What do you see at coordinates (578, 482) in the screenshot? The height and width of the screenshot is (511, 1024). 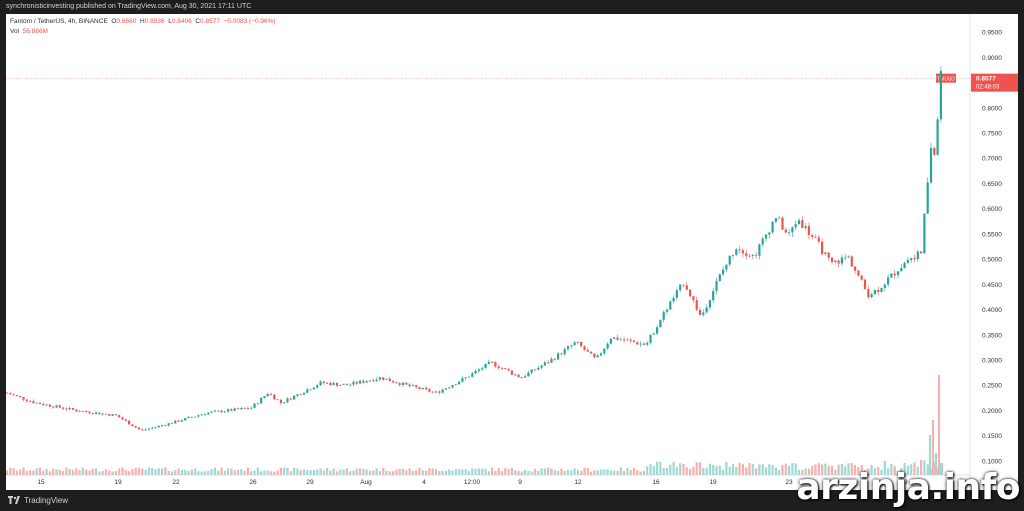 I see `x-tick-label: 12` at bounding box center [578, 482].